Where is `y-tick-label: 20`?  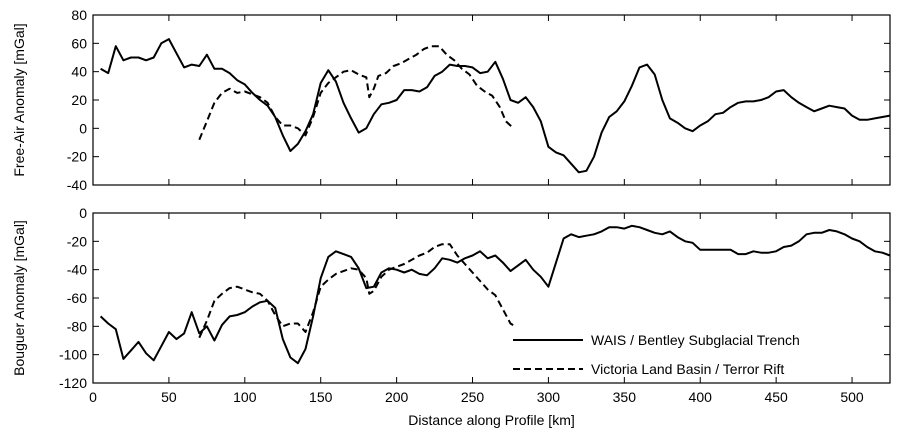 y-tick-label: 20 is located at coordinates (79, 100).